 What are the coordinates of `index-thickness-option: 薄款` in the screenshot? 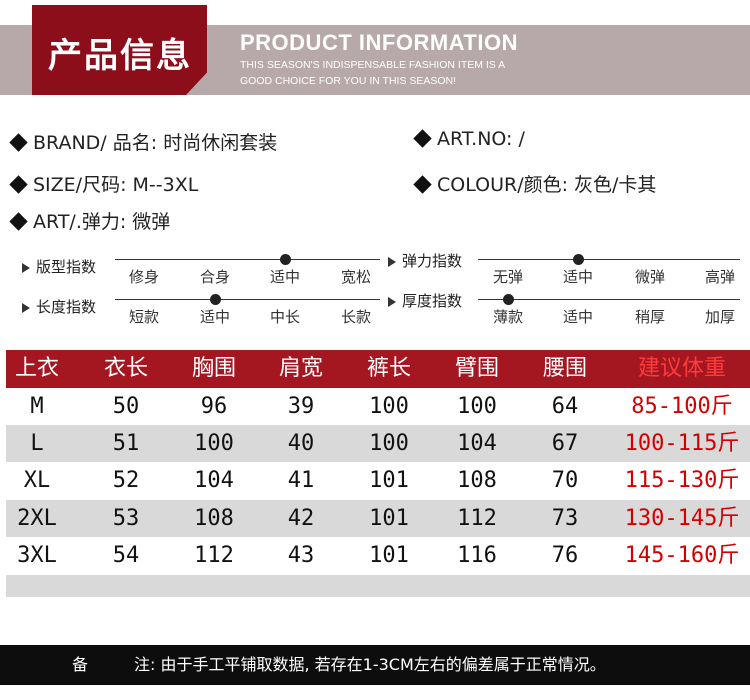 It's located at (507, 317).